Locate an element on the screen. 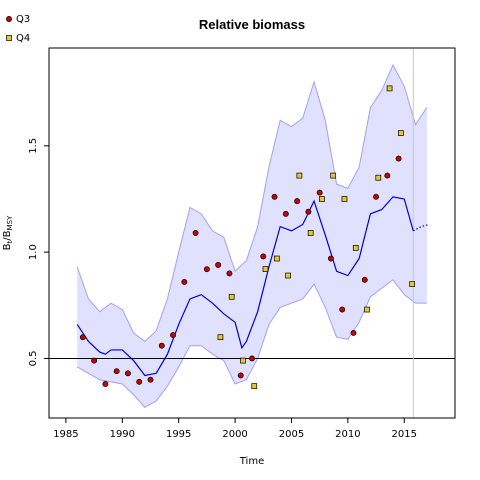 Image resolution: width=480 pixels, height=480 pixels. projection-line is located at coordinates (421, 227).